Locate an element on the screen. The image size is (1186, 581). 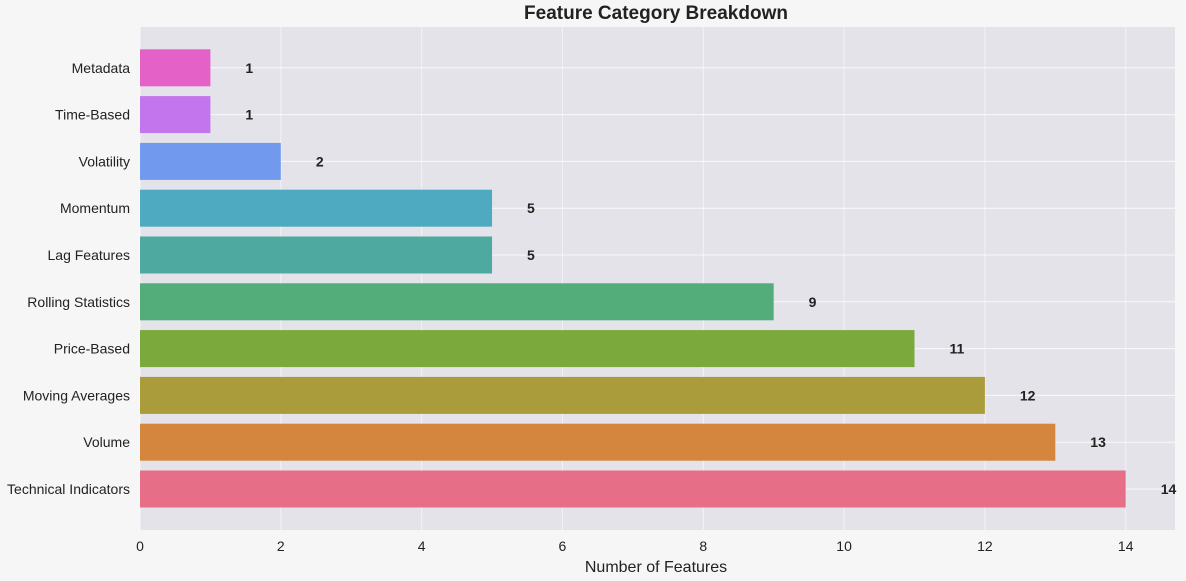
bar-time-based is located at coordinates (175, 115).